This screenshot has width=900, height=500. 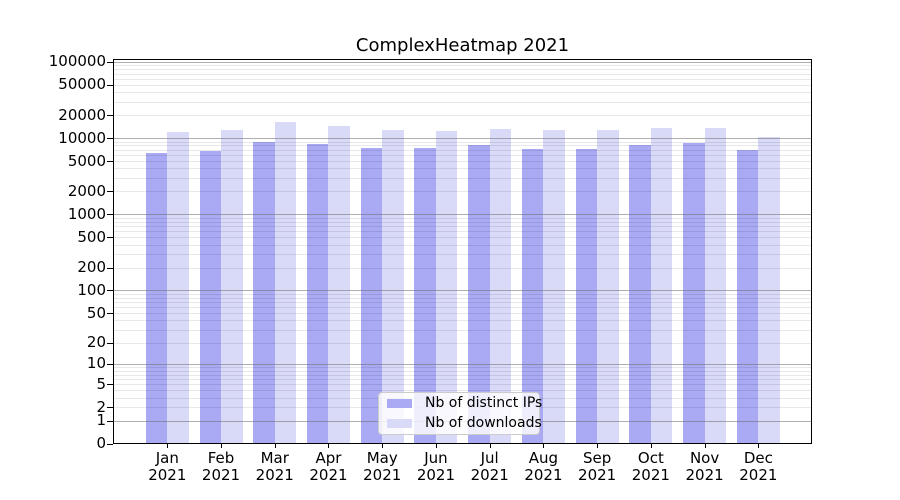 What do you see at coordinates (274, 458) in the screenshot?
I see `month-label: Mar` at bounding box center [274, 458].